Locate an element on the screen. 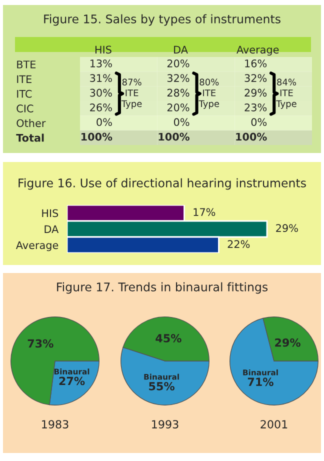 This screenshot has height=461, width=324. text: 2001 is located at coordinates (274, 424).